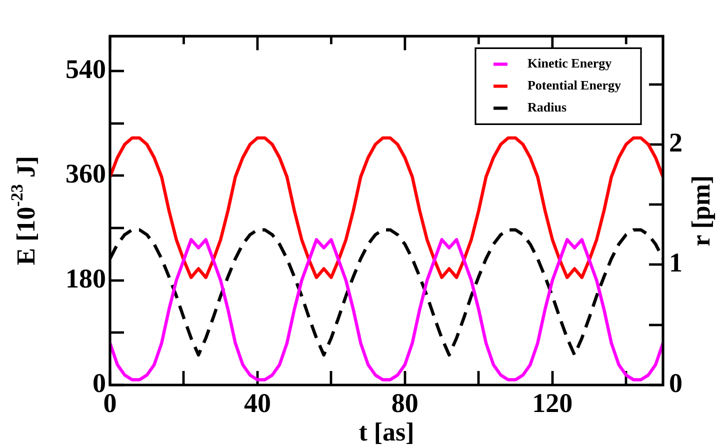 The height and width of the screenshot is (447, 720). Describe the element at coordinates (675, 263) in the screenshot. I see `y2-tick-label: 1` at that location.